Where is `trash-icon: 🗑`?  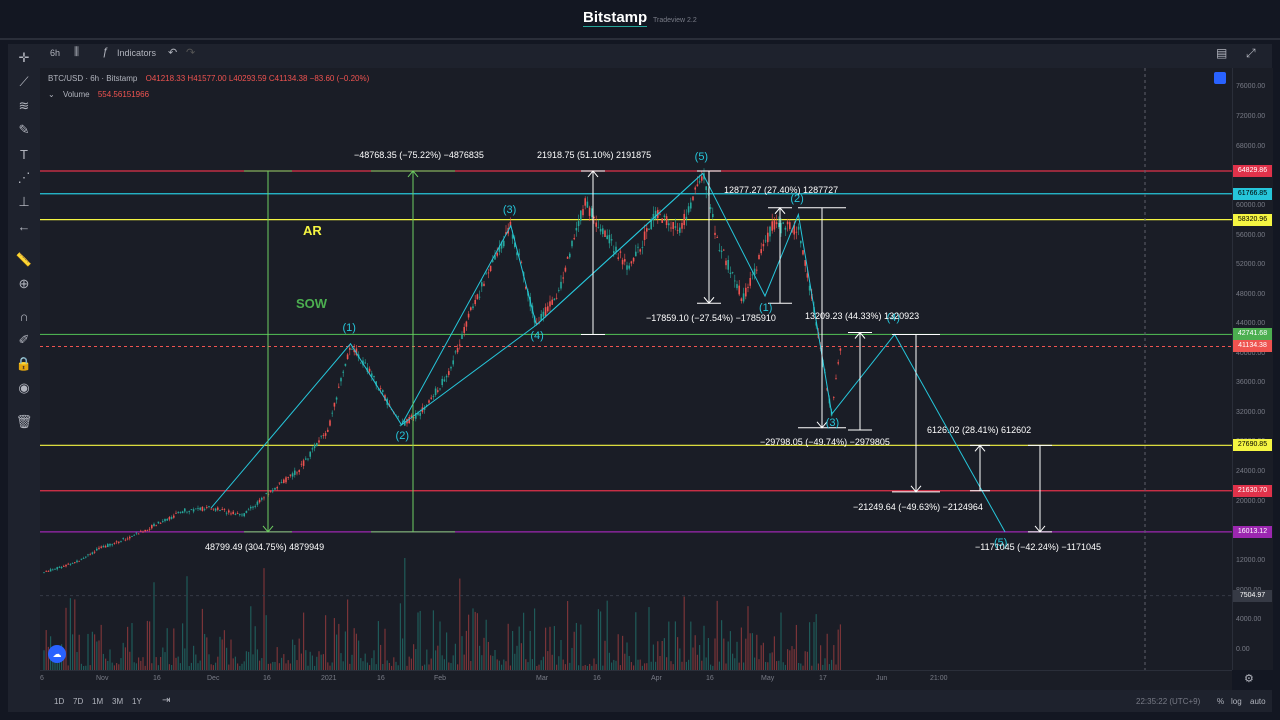
trash-icon: 🗑 is located at coordinates (24, 421).